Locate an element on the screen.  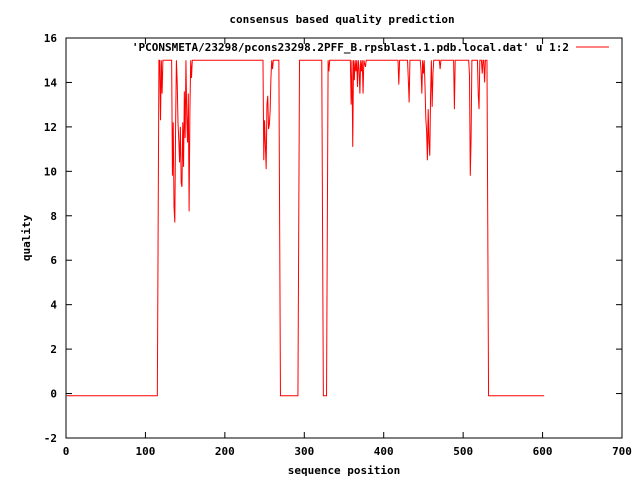
y-tick-label: 14 is located at coordinates (51, 82).